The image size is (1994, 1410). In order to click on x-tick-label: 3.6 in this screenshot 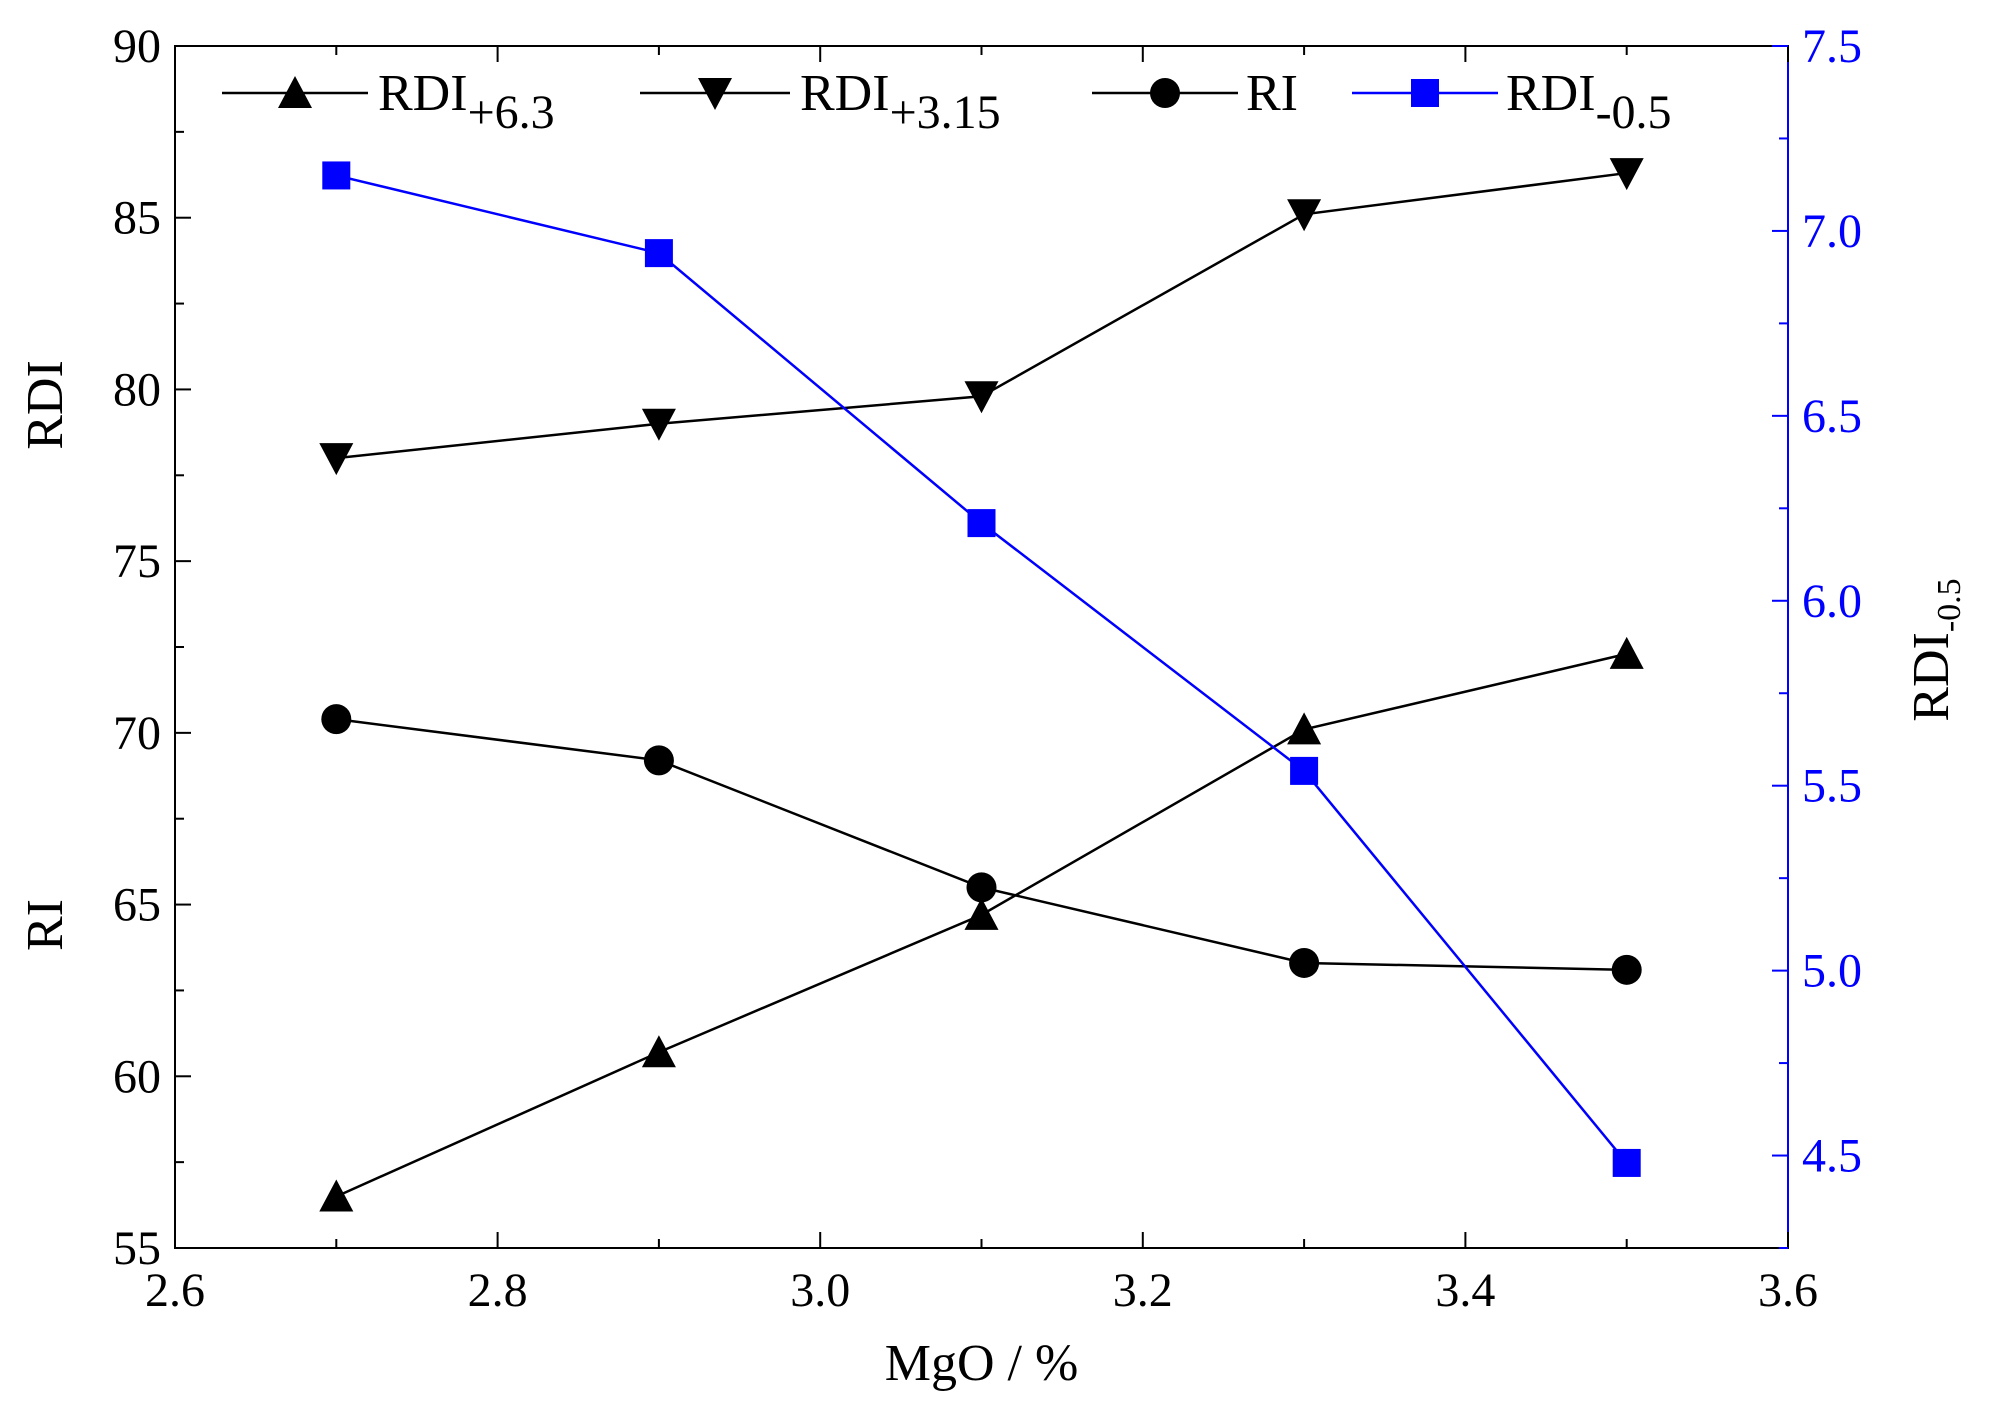, I will do `click(1788, 1290)`.